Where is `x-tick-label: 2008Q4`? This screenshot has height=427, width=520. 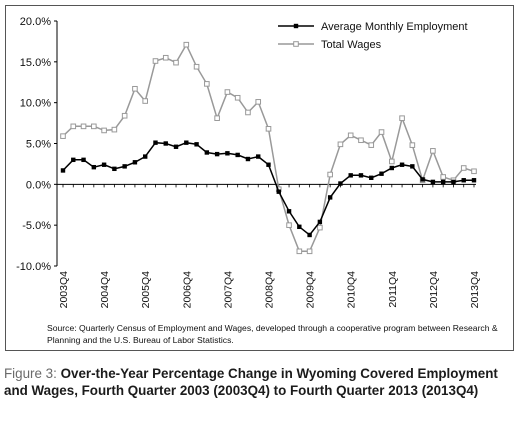 x-tick-label: 2008Q4 is located at coordinates (270, 290).